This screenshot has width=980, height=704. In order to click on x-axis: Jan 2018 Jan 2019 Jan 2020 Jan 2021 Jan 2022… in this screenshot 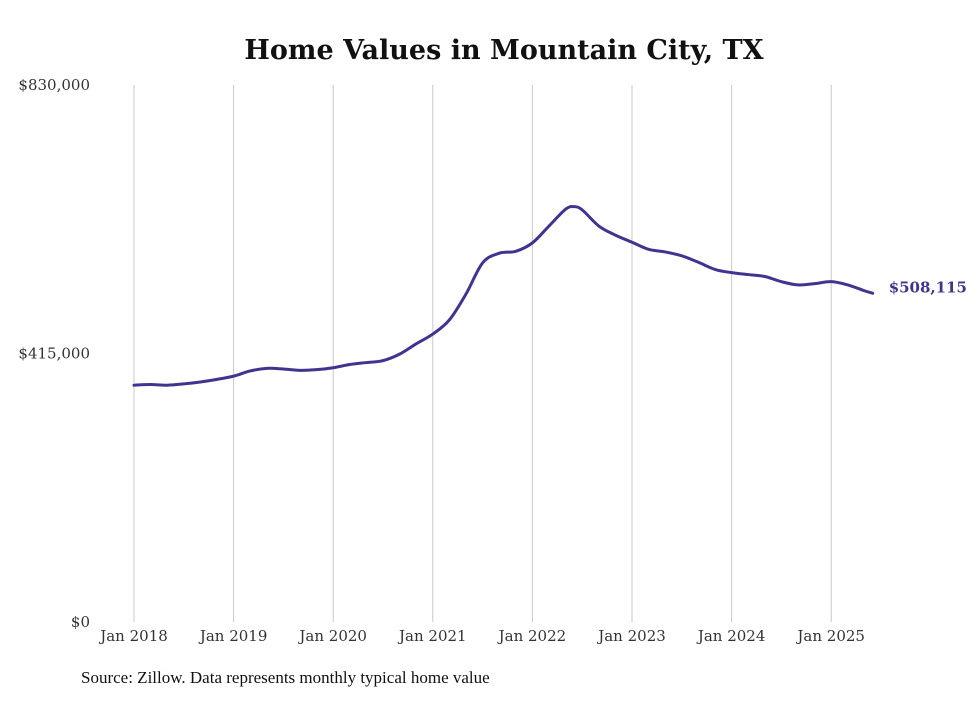, I will do `click(481, 636)`.